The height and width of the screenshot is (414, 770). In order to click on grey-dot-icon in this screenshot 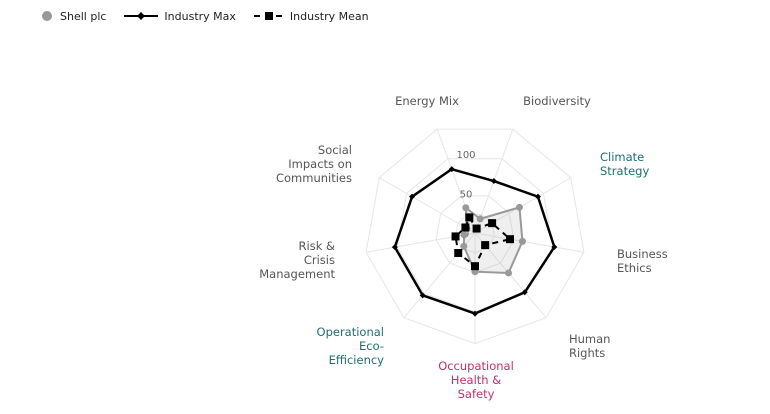, I will do `click(47, 16)`.